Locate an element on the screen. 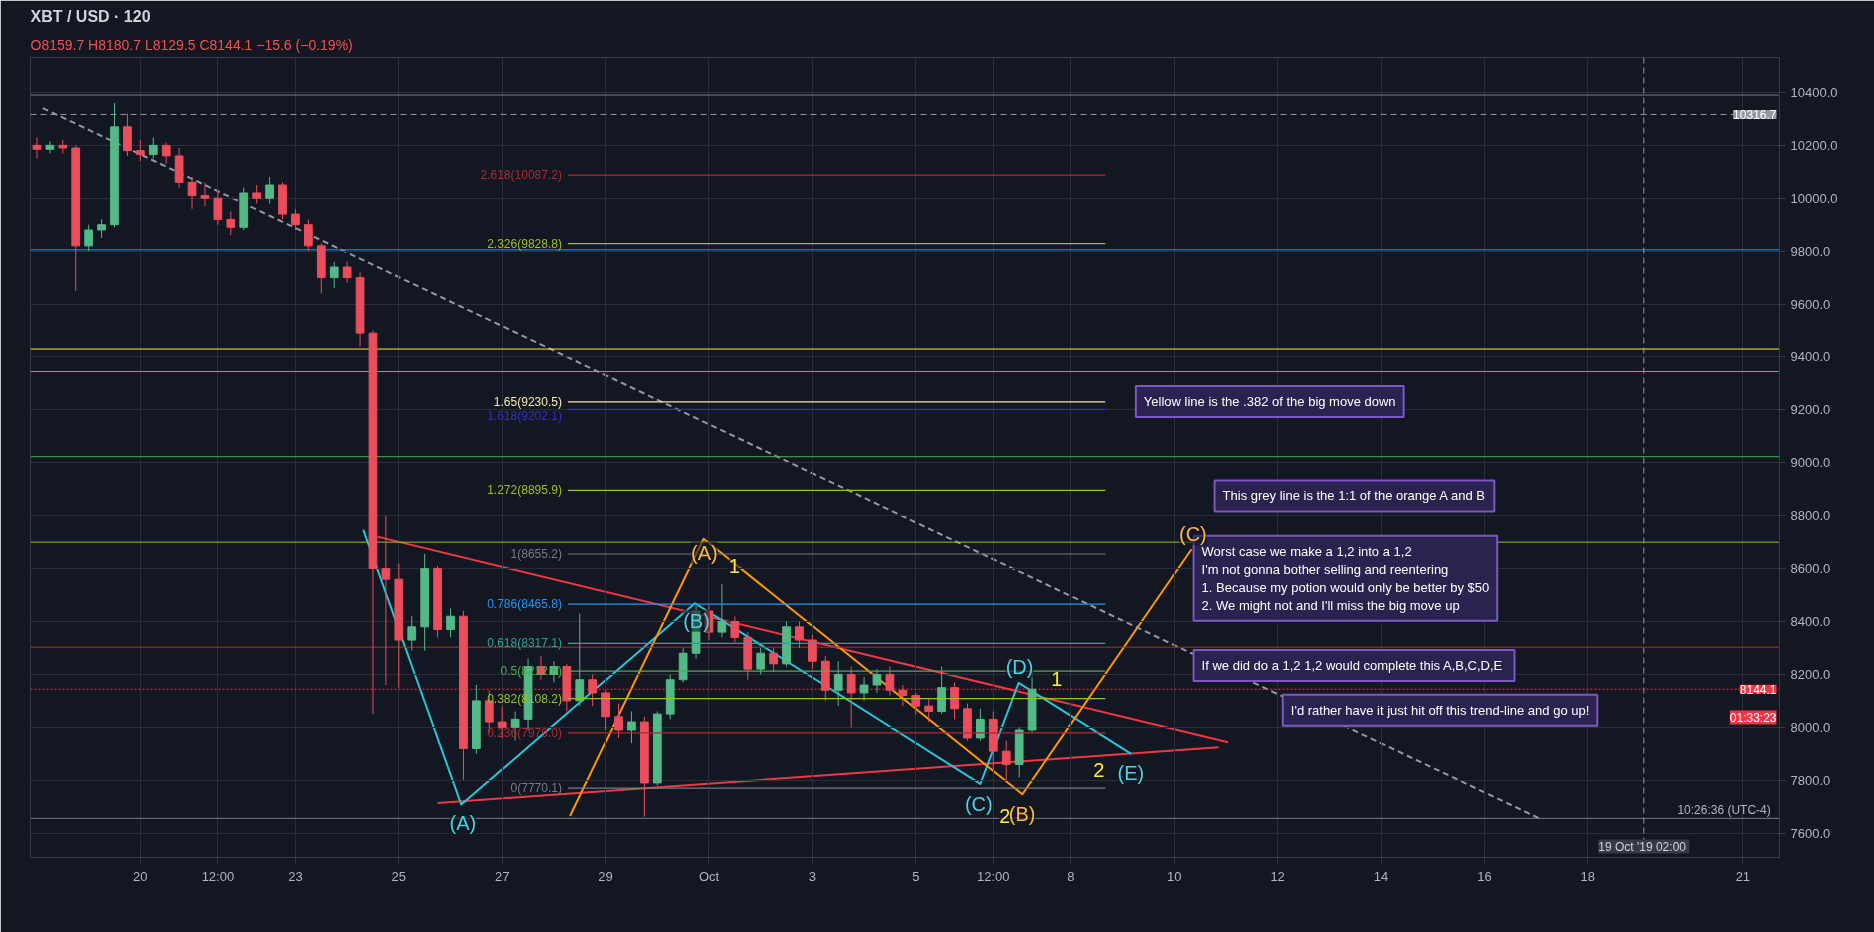 This screenshot has width=1874, height=932. x-tick-label: 8 is located at coordinates (1071, 876).